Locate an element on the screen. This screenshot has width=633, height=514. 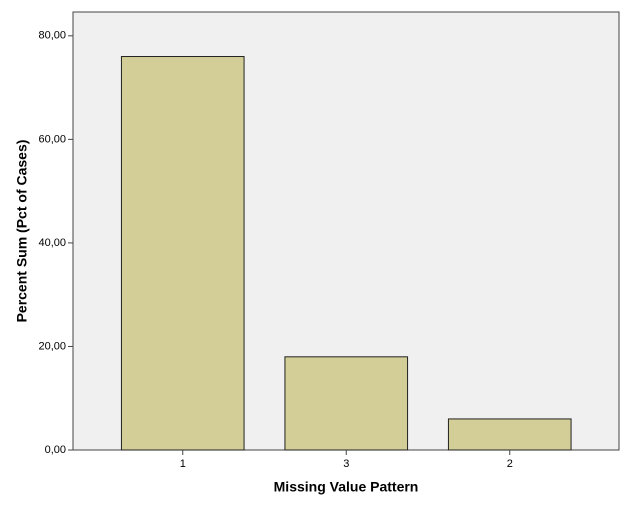
y-axis-title: Percent Sum (Pct of Cases) is located at coordinates (22, 231).